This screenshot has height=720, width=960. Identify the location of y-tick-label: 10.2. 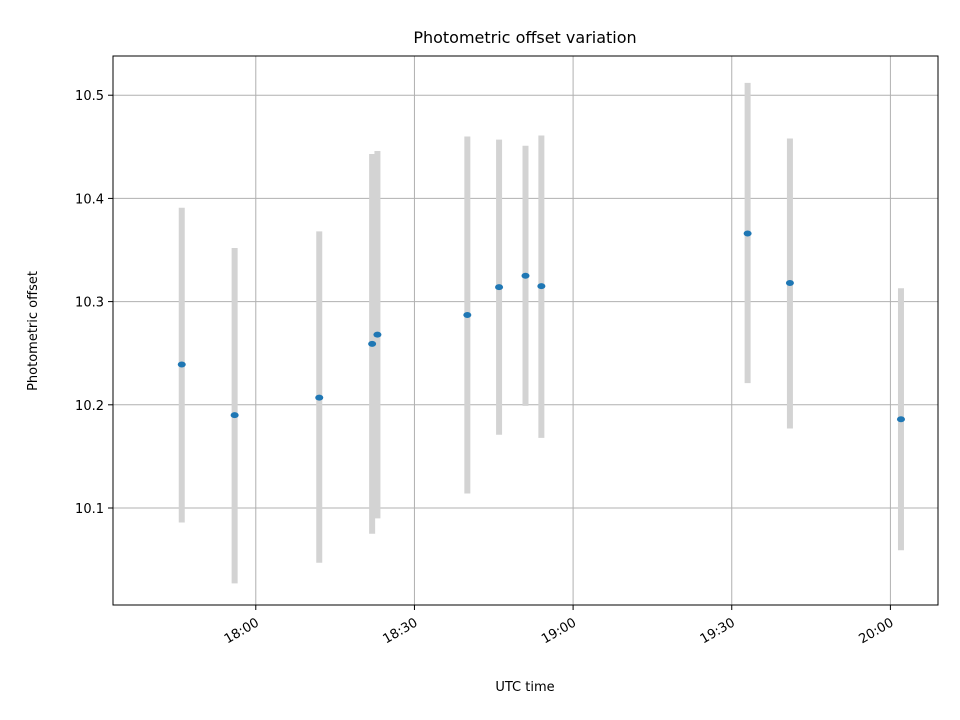
(89, 406).